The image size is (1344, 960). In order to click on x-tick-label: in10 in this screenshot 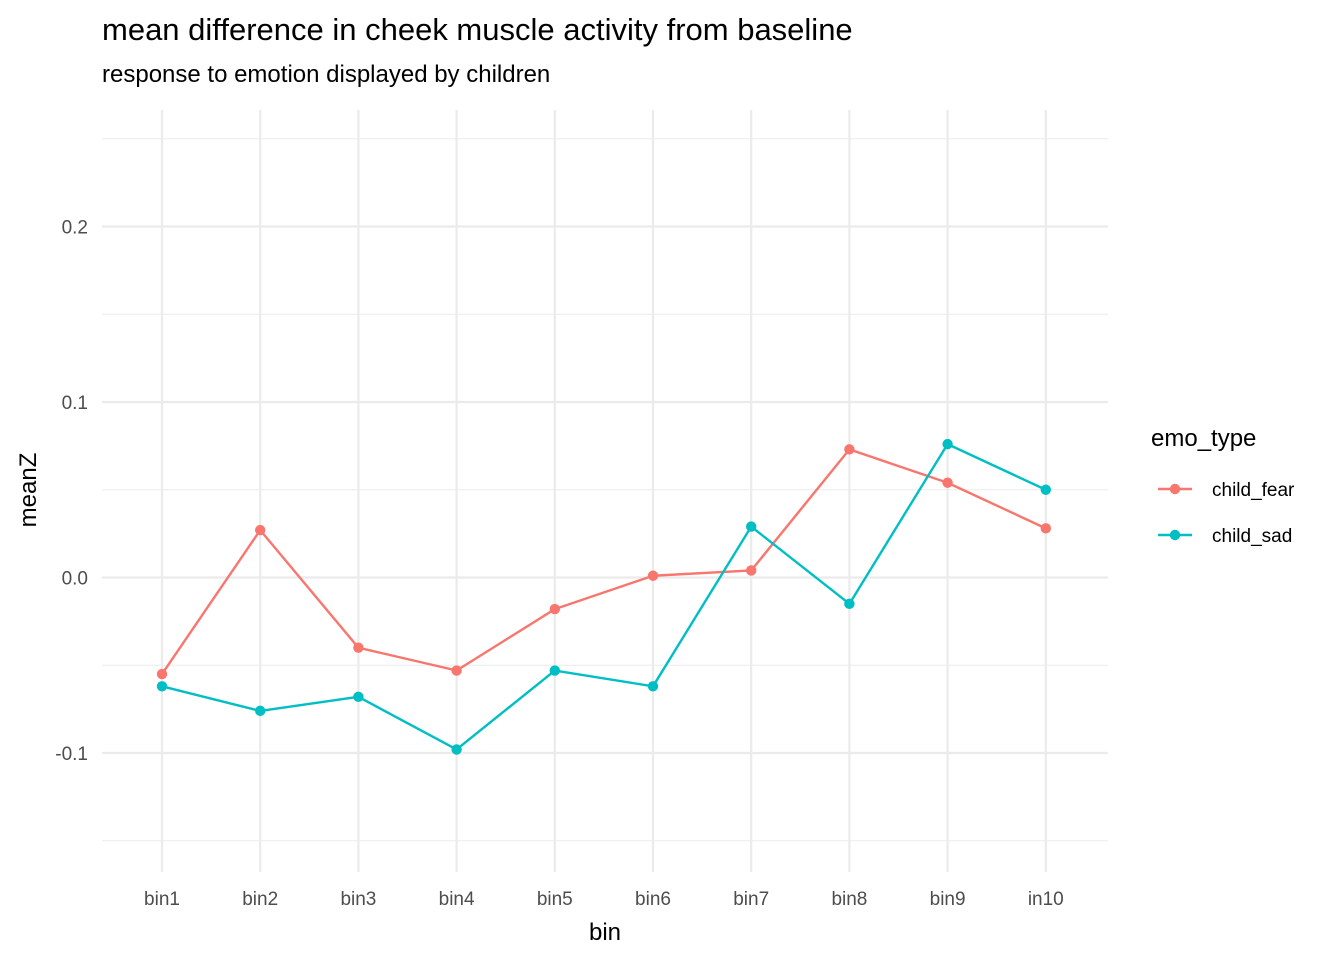, I will do `click(1046, 899)`.